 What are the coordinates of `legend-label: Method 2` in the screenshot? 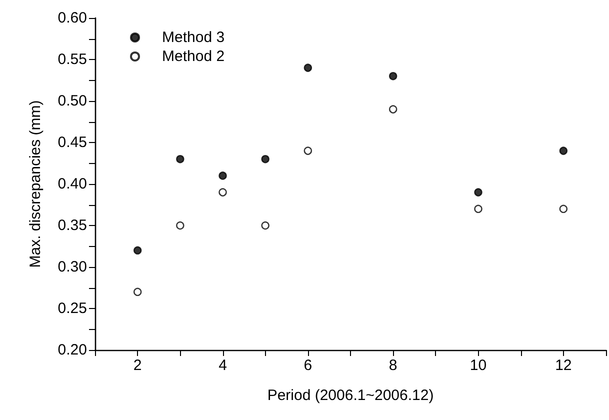 It's located at (193, 56).